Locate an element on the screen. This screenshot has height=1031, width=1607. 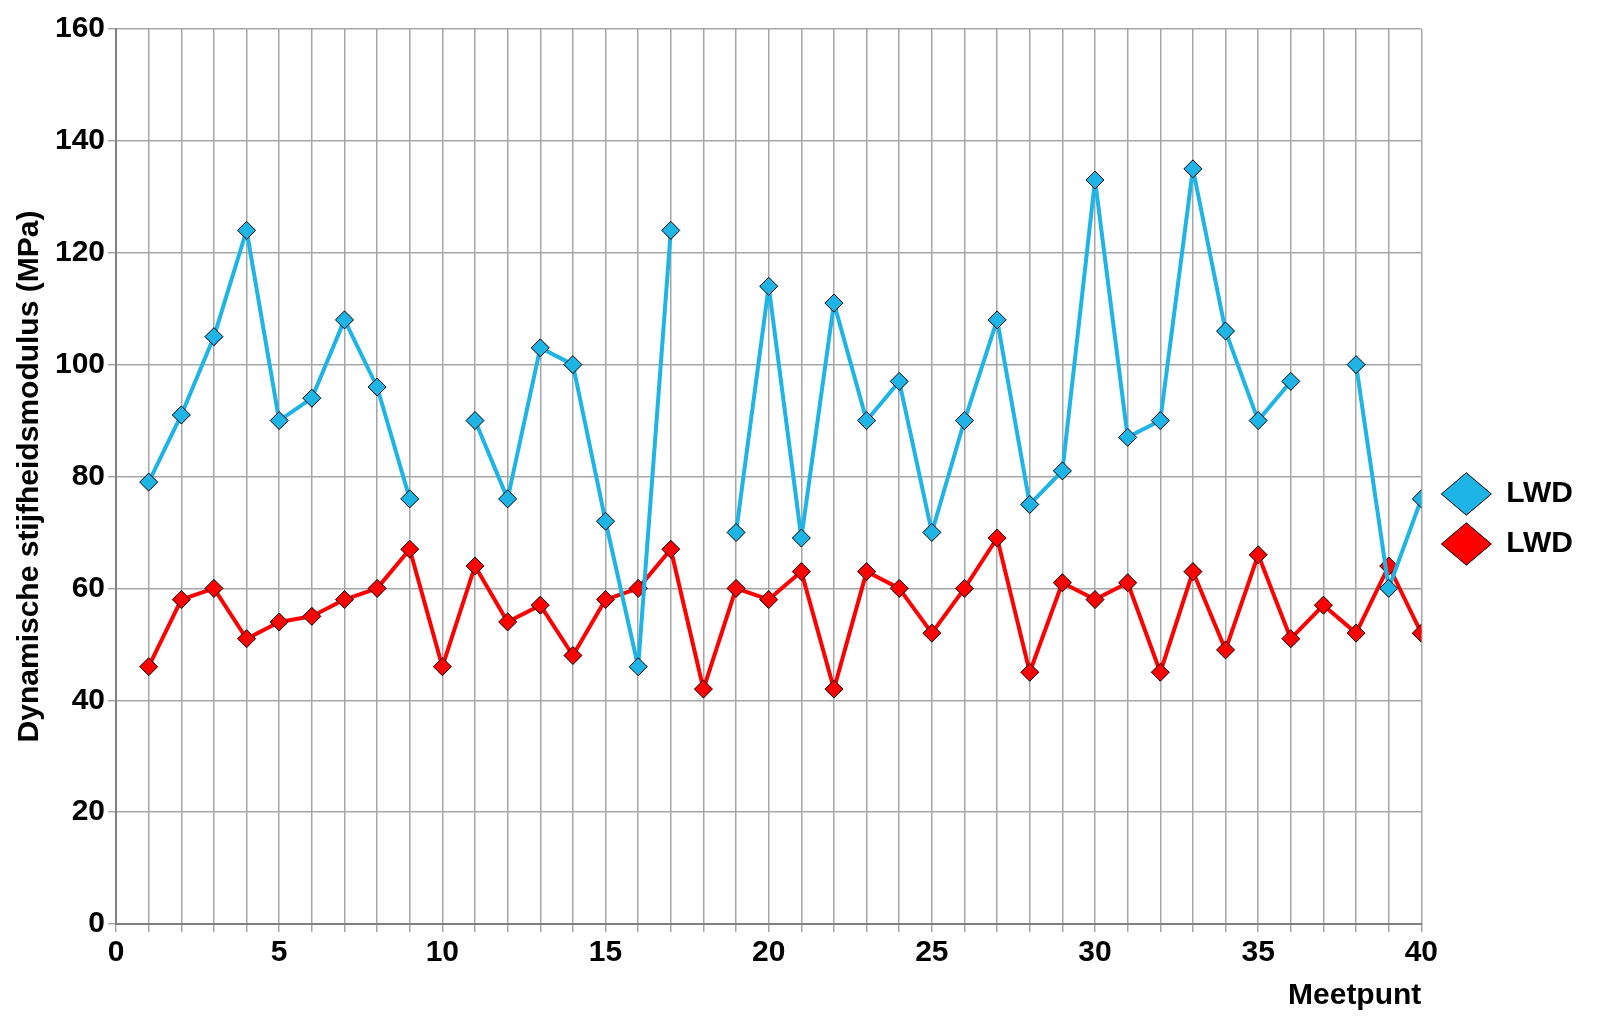
x-tick-label: 40 is located at coordinates (1421, 951).